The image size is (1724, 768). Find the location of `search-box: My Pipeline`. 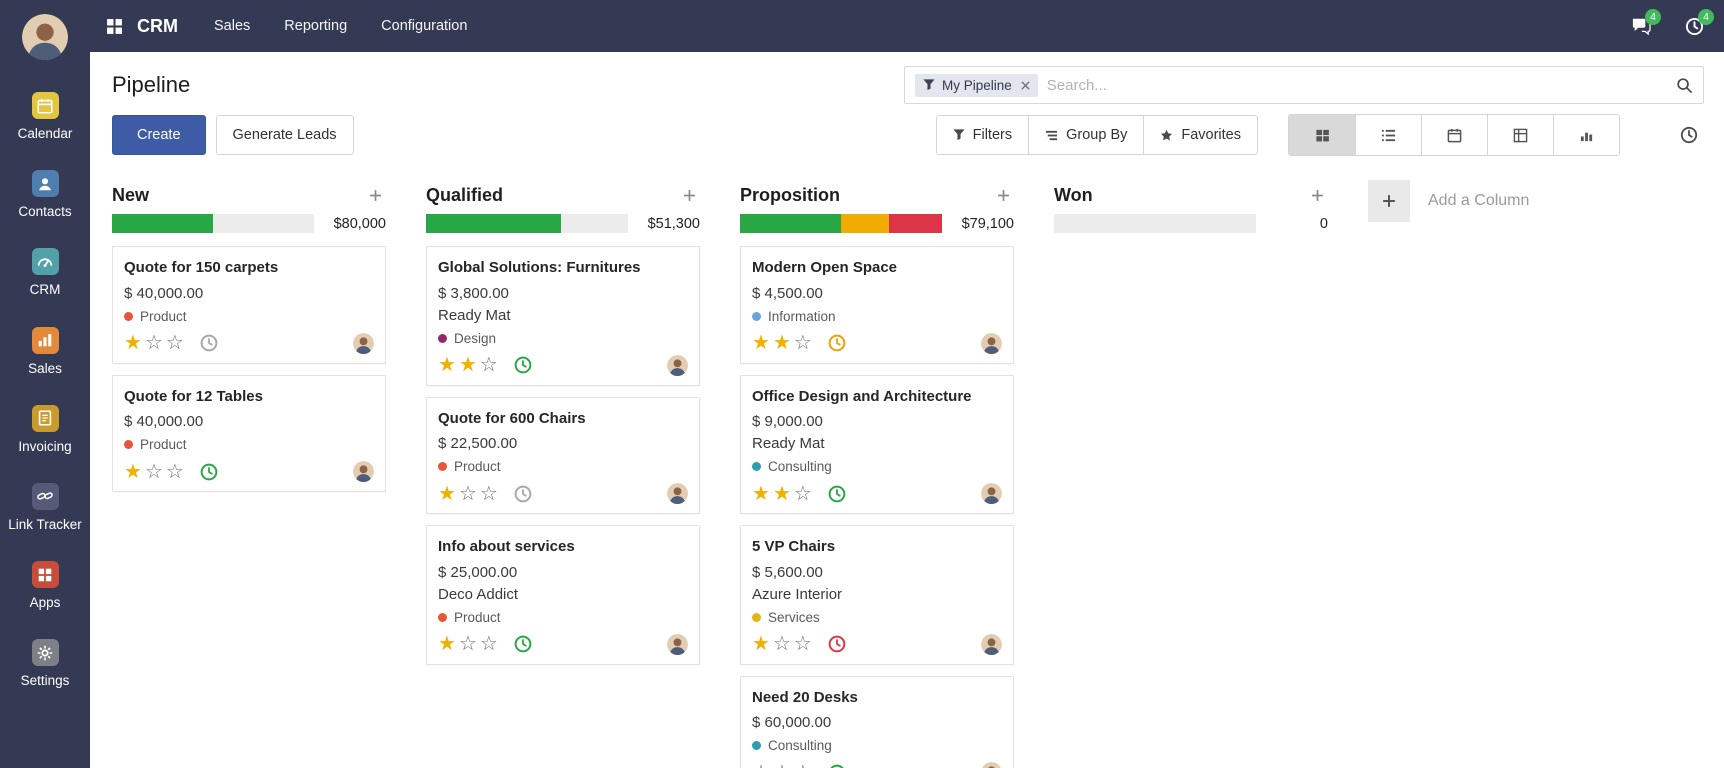

search-box: My Pipeline is located at coordinates (1304, 85).